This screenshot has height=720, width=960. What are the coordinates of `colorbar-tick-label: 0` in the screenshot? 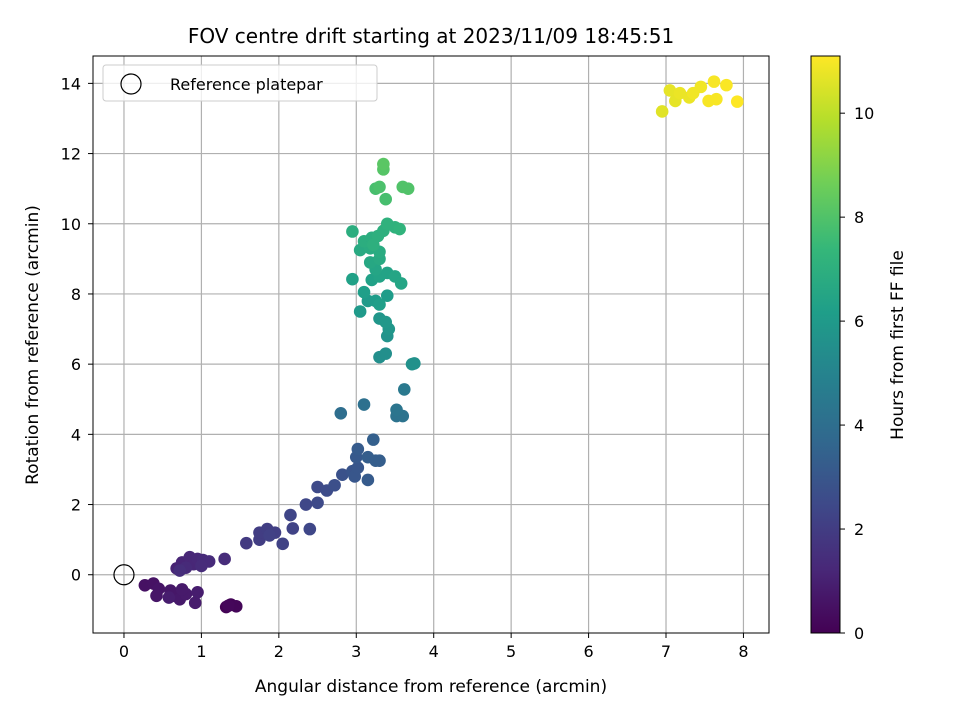 It's located at (859, 633).